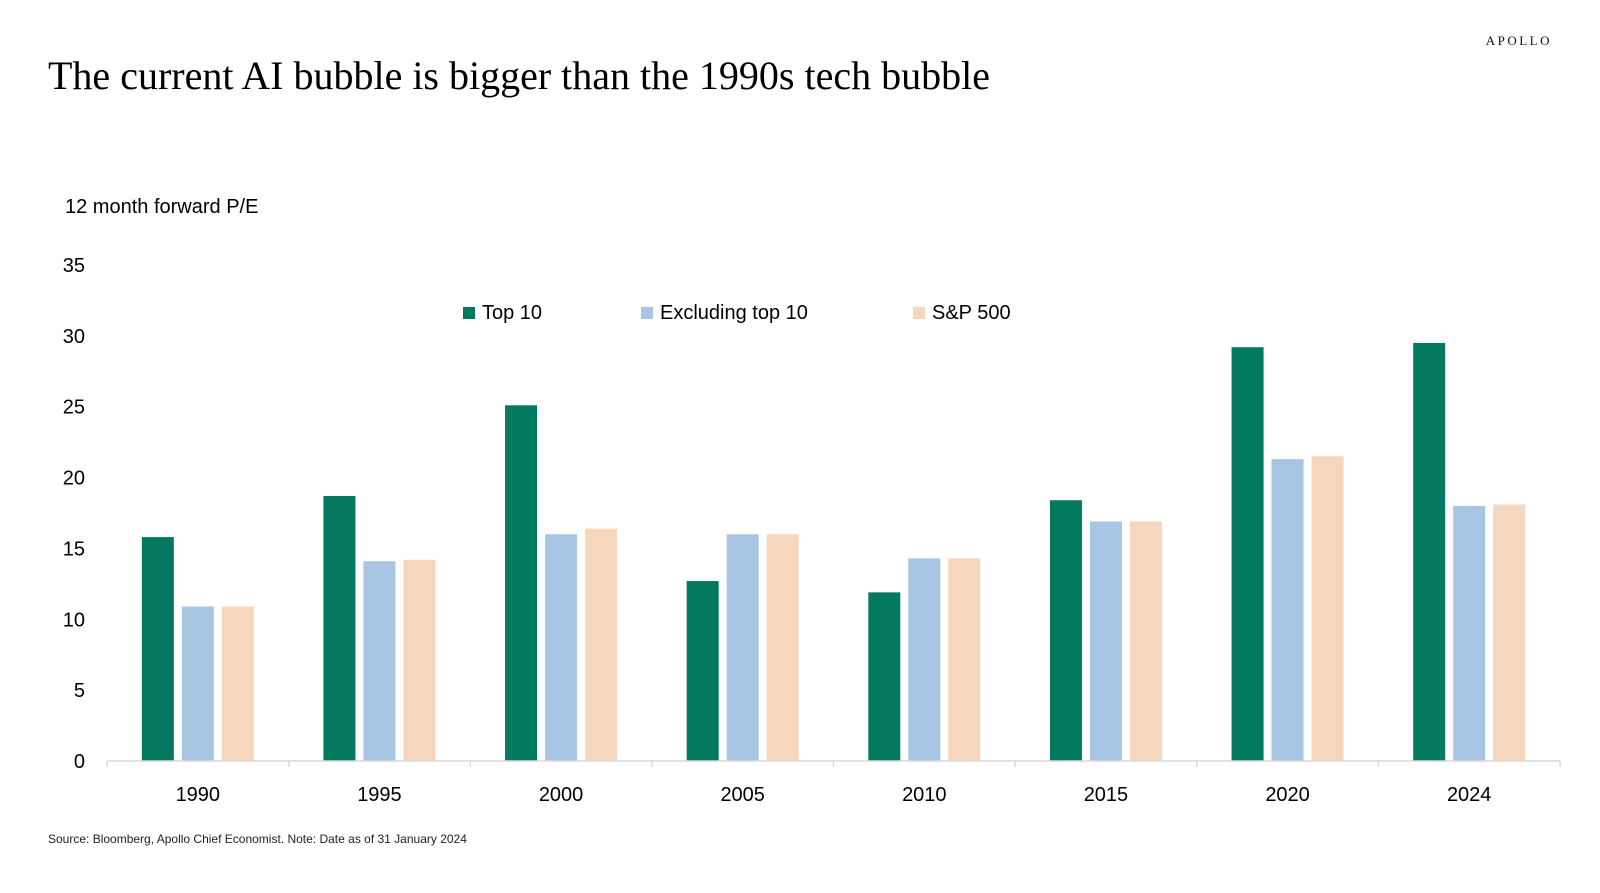 The width and height of the screenshot is (1600, 893). What do you see at coordinates (924, 795) in the screenshot?
I see `x-tick-label: 2010` at bounding box center [924, 795].